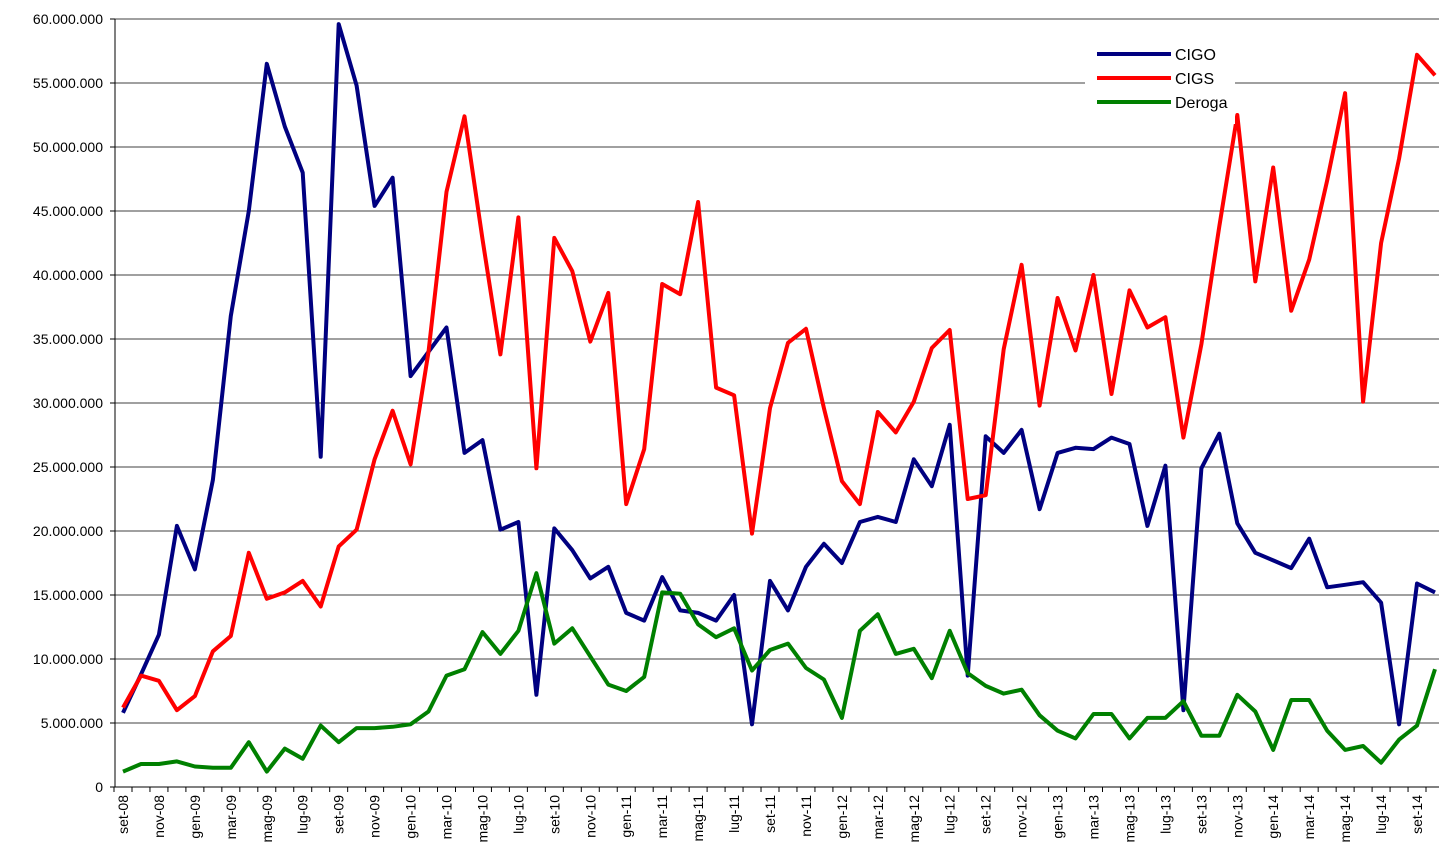  Describe the element at coordinates (1160, 81) in the screenshot. I see `legend: CIGO CIGS Deroga` at that location.